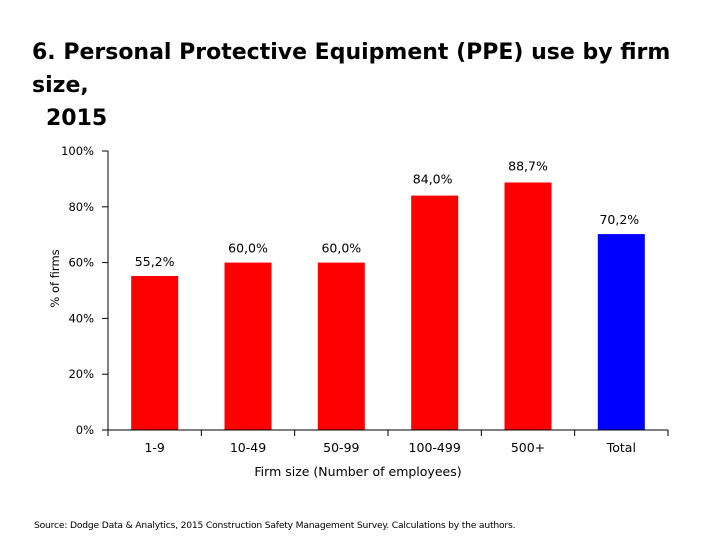 The height and width of the screenshot is (540, 720). Describe the element at coordinates (77, 118) in the screenshot. I see `chart-title-line2: 2015` at that location.